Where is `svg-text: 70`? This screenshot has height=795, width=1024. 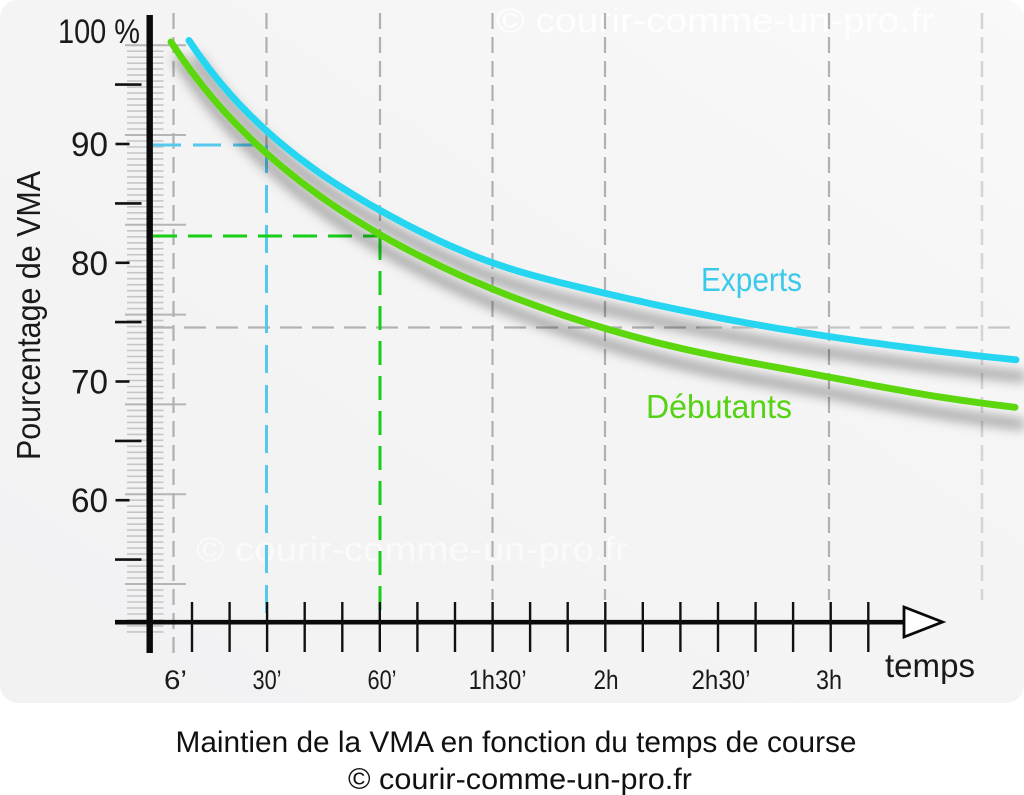
svg-text: 70 is located at coordinates (89, 383).